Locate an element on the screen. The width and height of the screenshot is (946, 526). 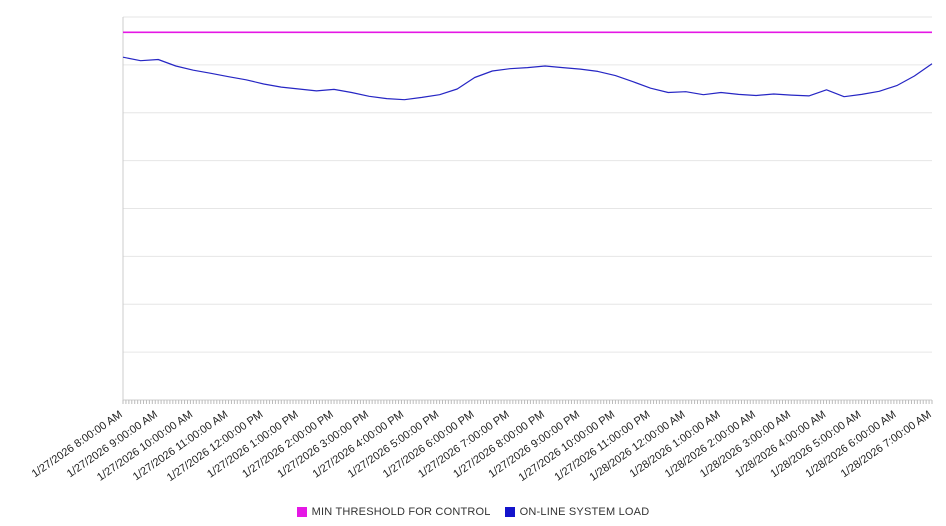
legend-label-min-threshold: MIN THRESHOLD FOR CONTROL is located at coordinates (401, 512).